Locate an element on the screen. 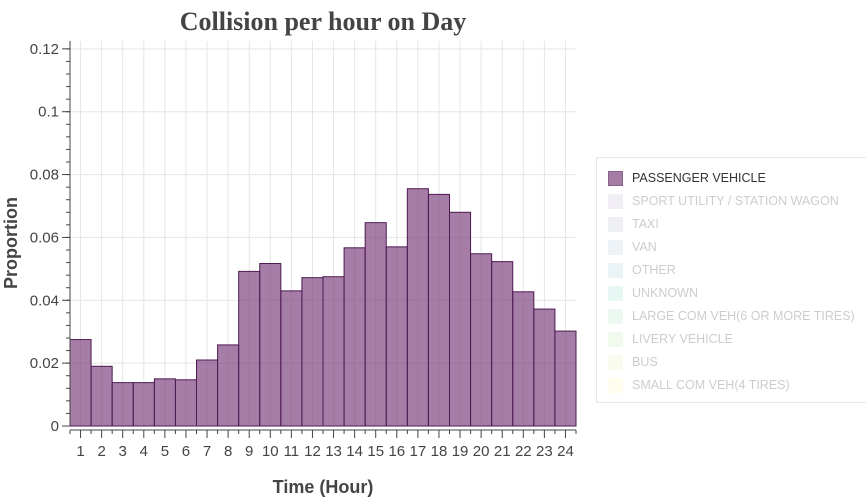 The image size is (866, 502). x-tick-label: 1 is located at coordinates (80, 451).